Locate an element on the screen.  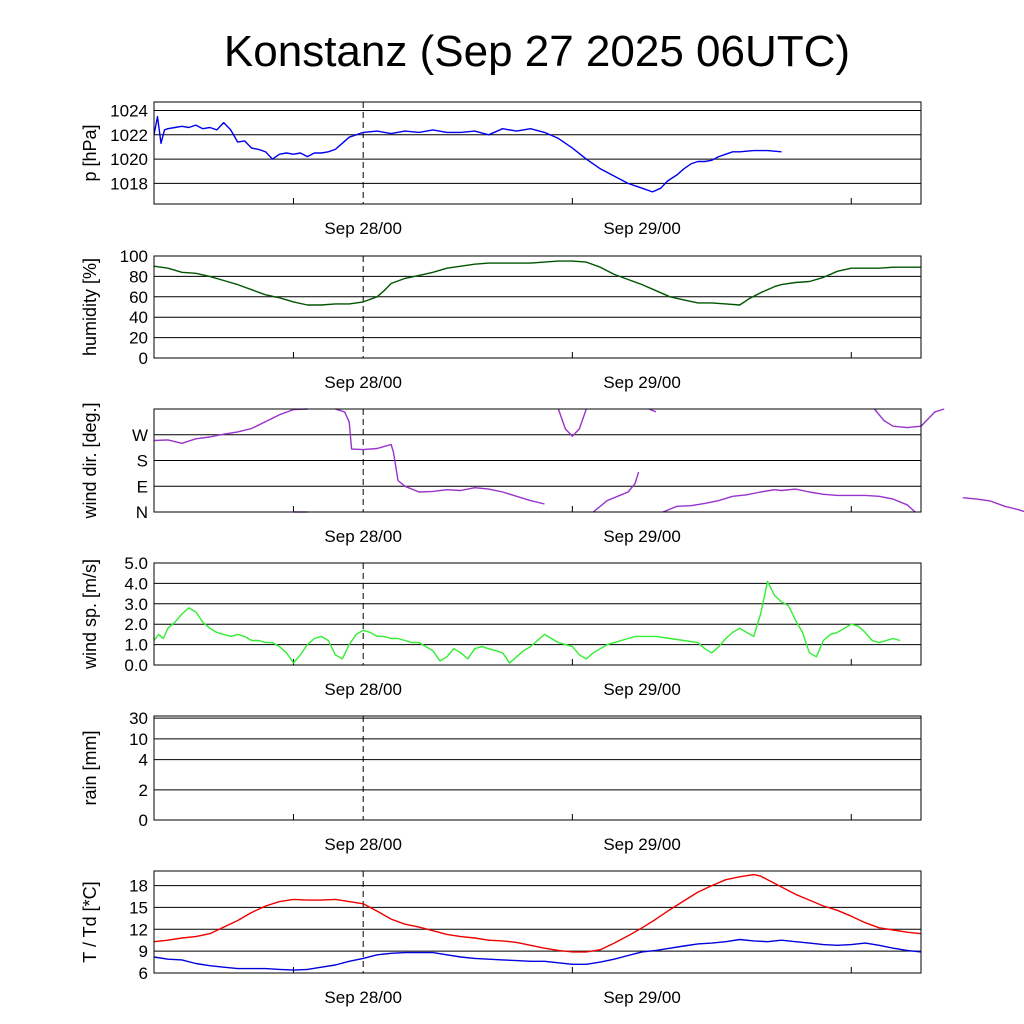
y-tick-label: 1024 is located at coordinates (129, 111).